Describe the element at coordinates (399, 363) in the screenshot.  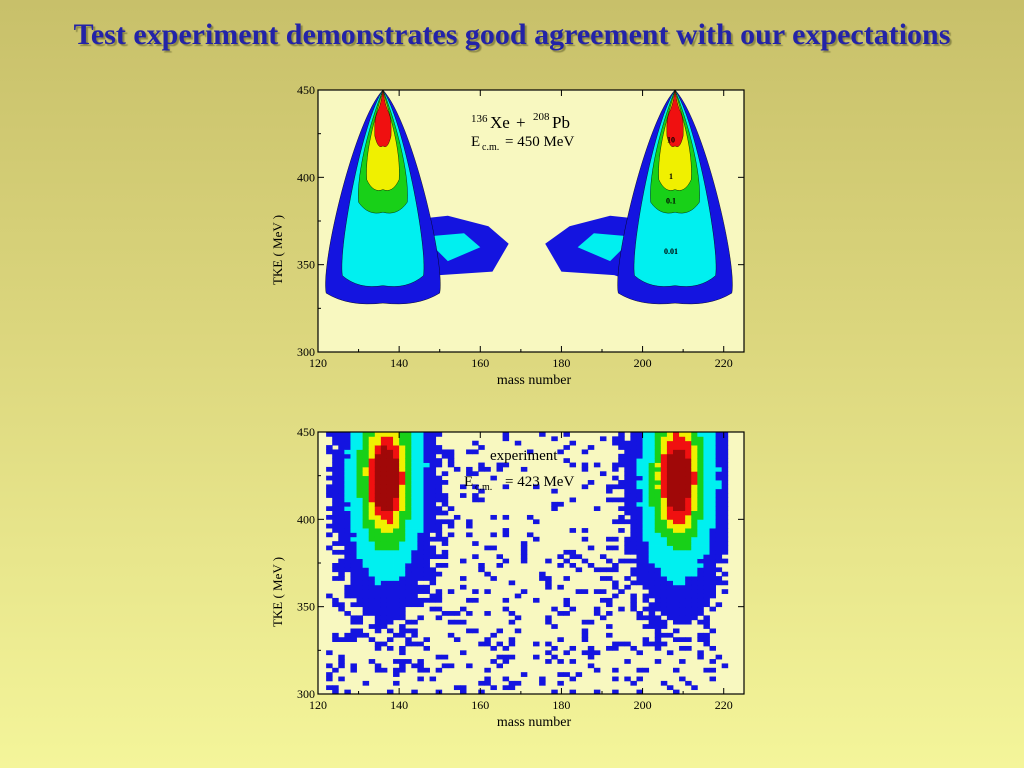
I see `x-tick-label: 140` at that location.